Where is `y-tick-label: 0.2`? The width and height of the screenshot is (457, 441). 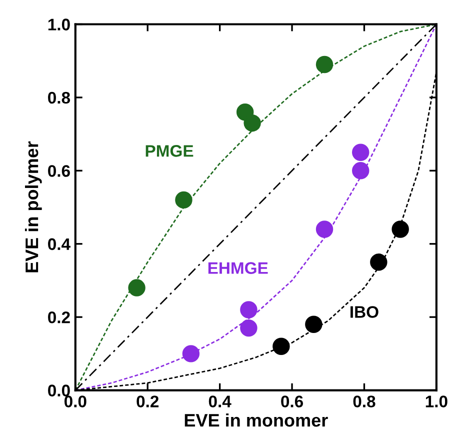
y-tick-label: 0.2 is located at coordinates (59, 317).